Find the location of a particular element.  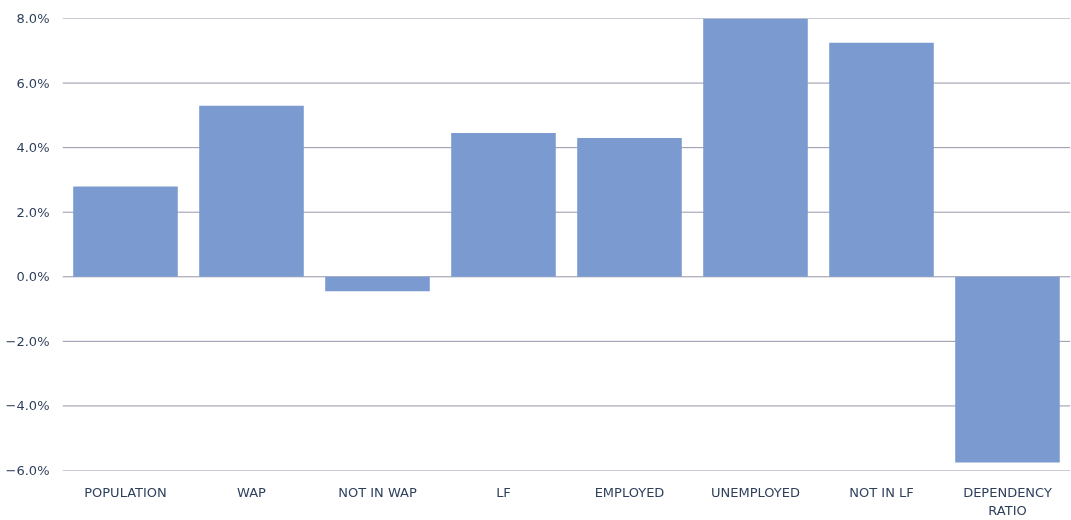

y-tick-label: −2.0% is located at coordinates (27, 341).